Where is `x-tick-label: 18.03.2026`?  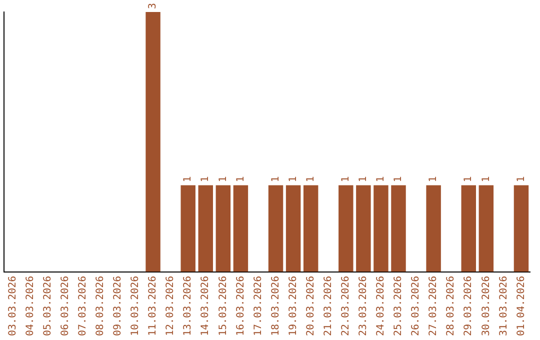
x-tick-label: 18.03.2026 is located at coordinates (276, 306).